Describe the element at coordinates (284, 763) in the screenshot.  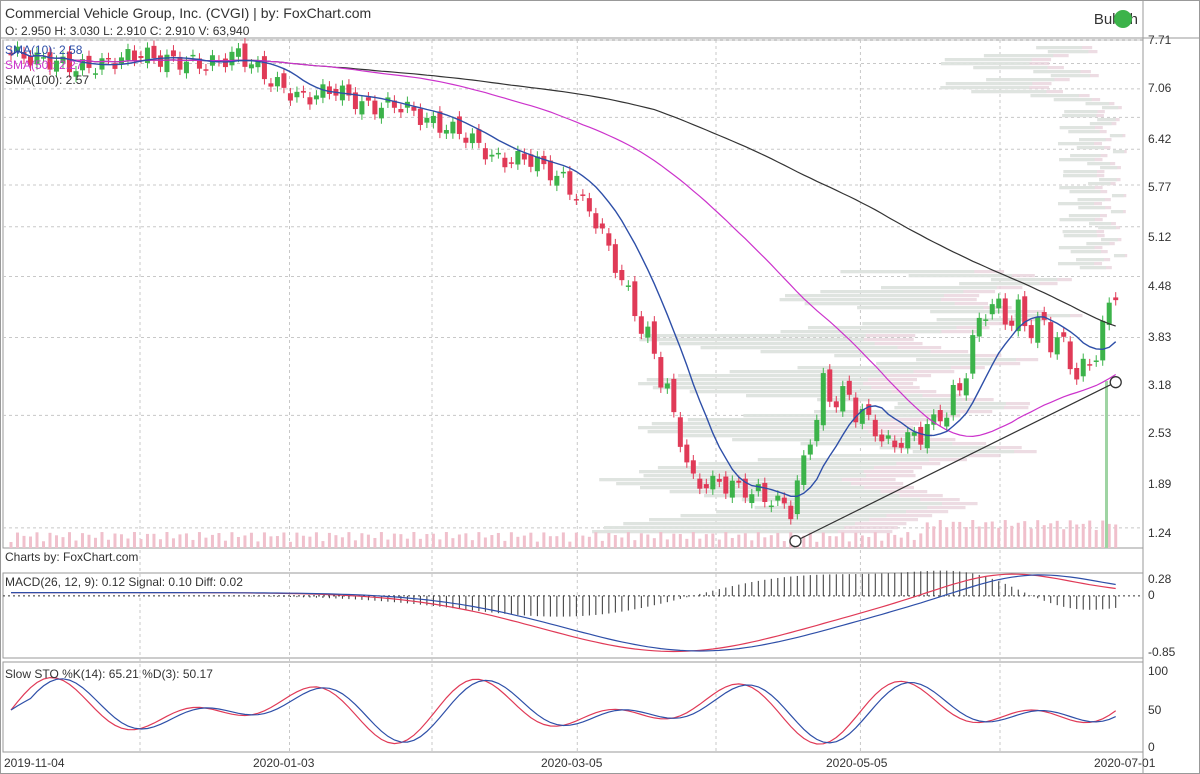
I see `x-tick-label: 2020-01-03` at that location.